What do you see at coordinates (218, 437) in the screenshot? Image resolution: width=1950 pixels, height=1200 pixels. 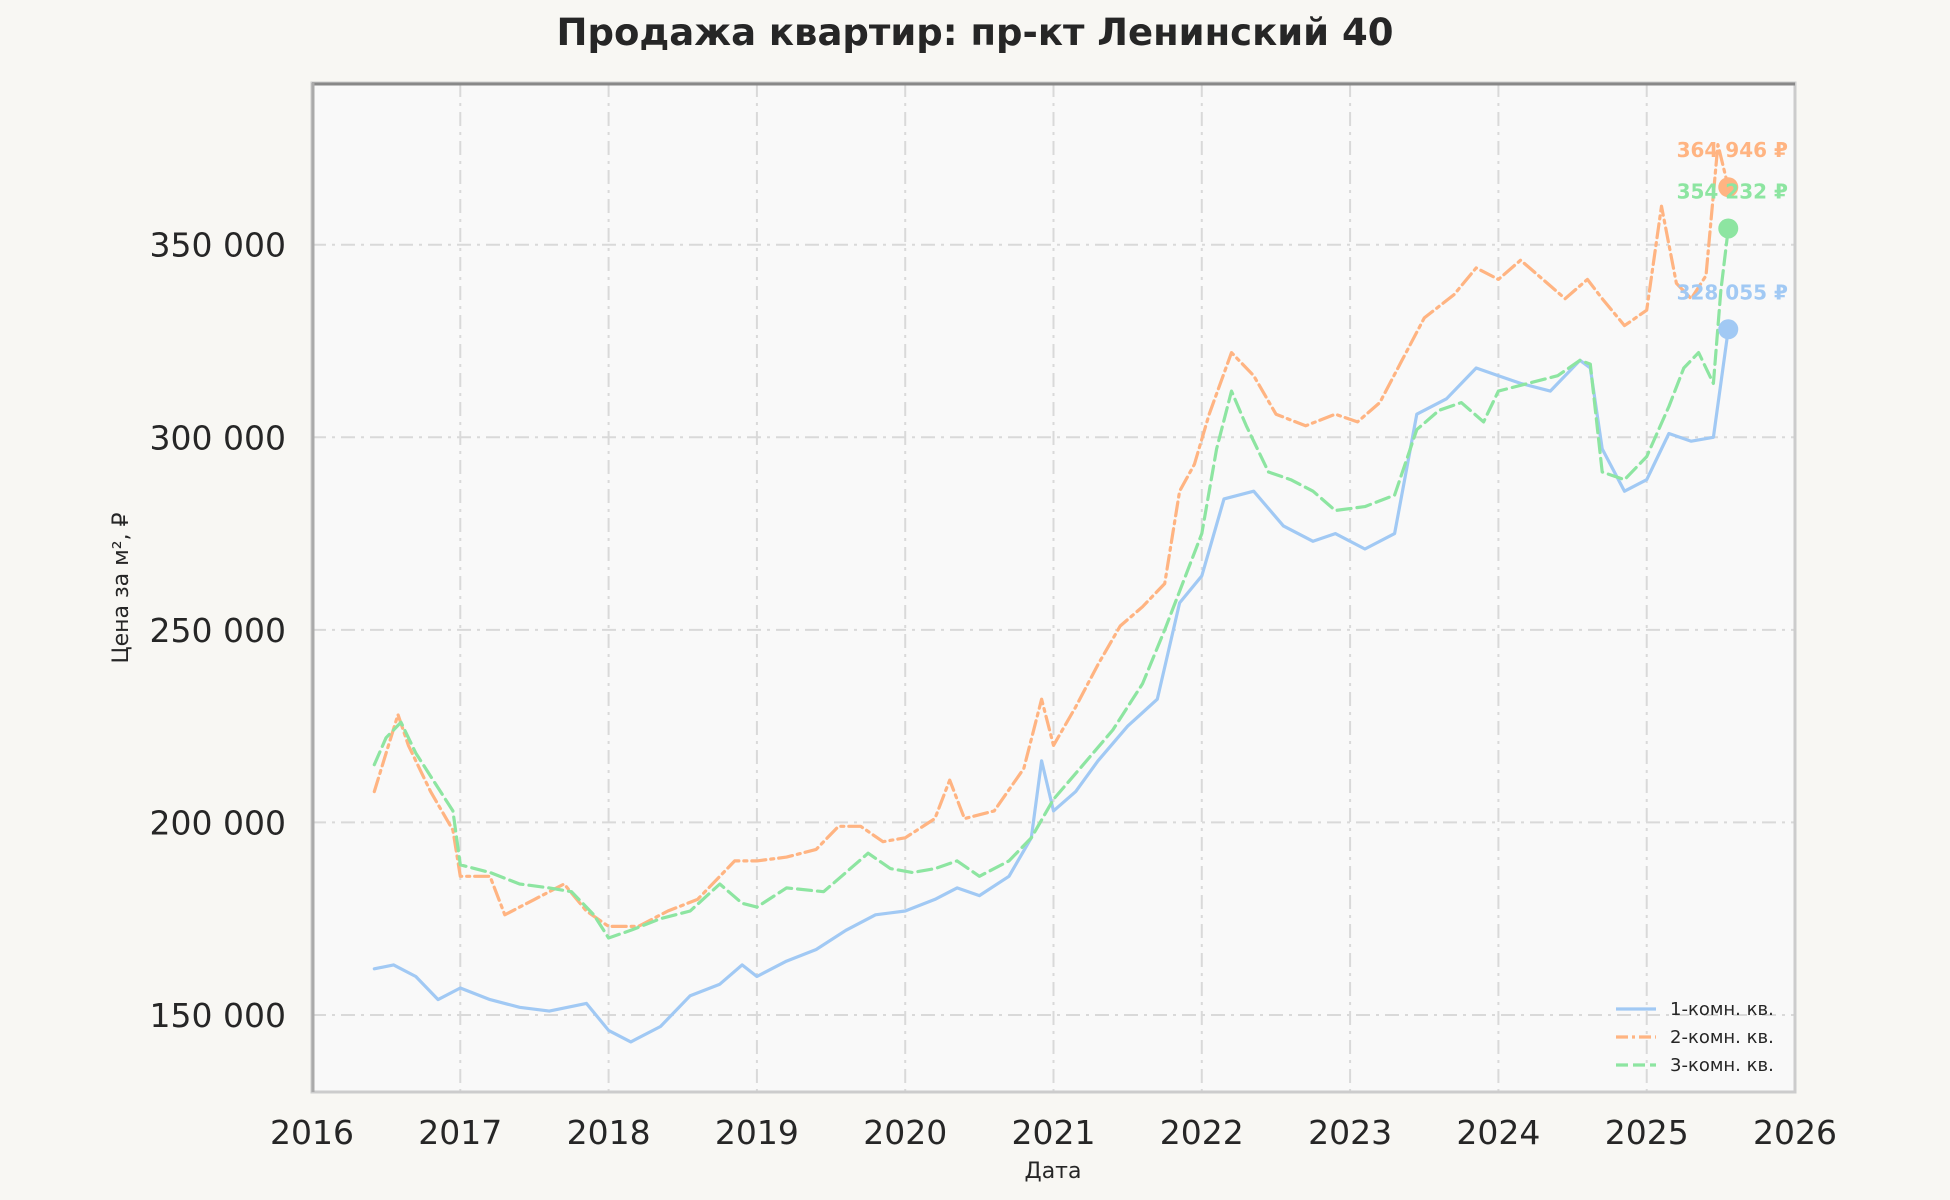 I see `y-tick-label: 300 000` at bounding box center [218, 437].